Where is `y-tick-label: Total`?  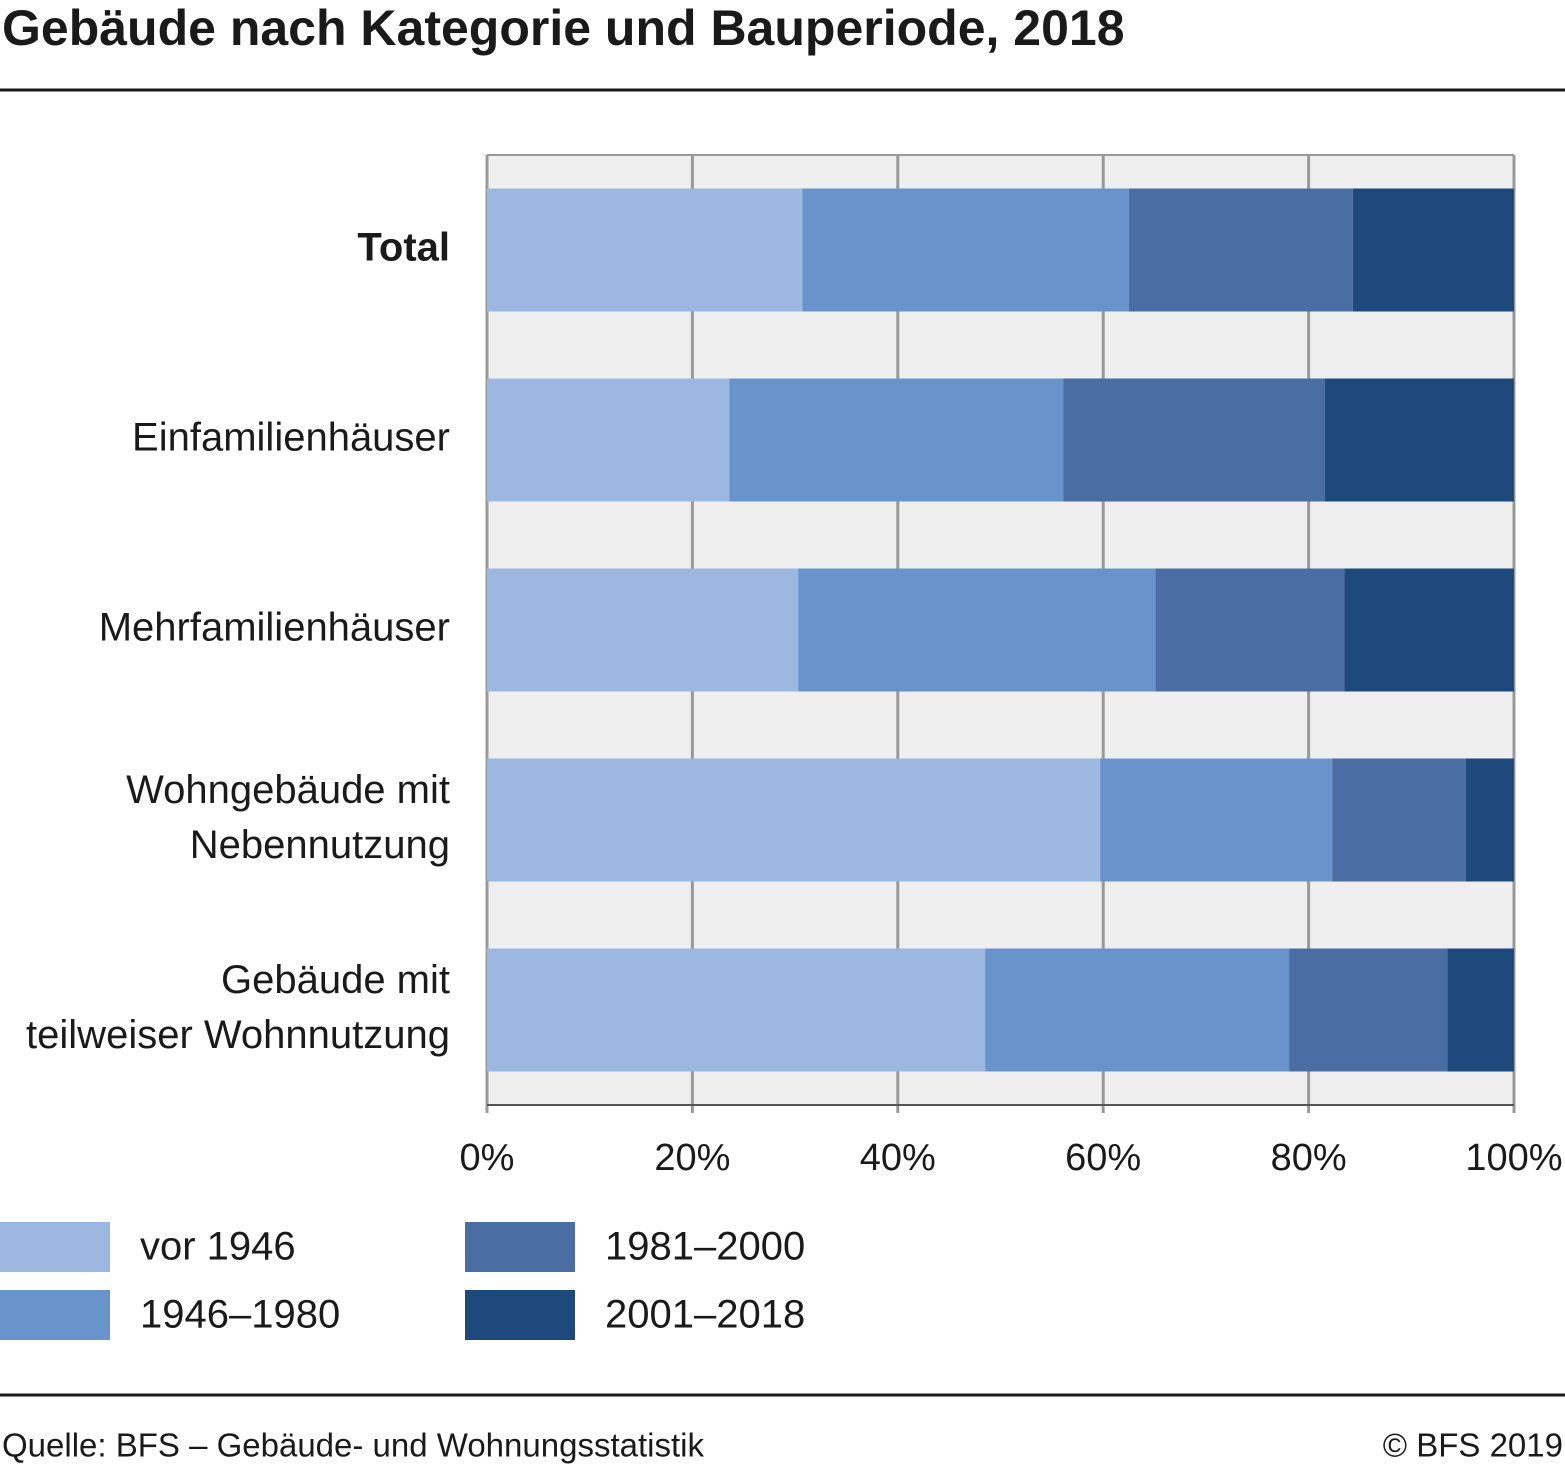 y-tick-label: Total is located at coordinates (403, 248).